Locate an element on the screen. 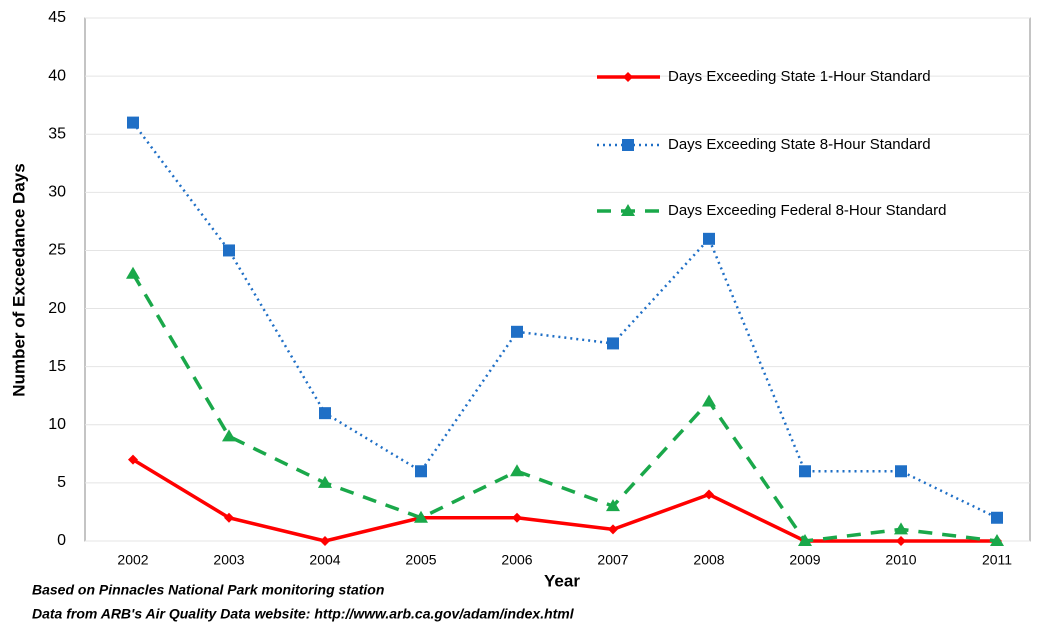  x-tick-label: 2010 is located at coordinates (900, 560).